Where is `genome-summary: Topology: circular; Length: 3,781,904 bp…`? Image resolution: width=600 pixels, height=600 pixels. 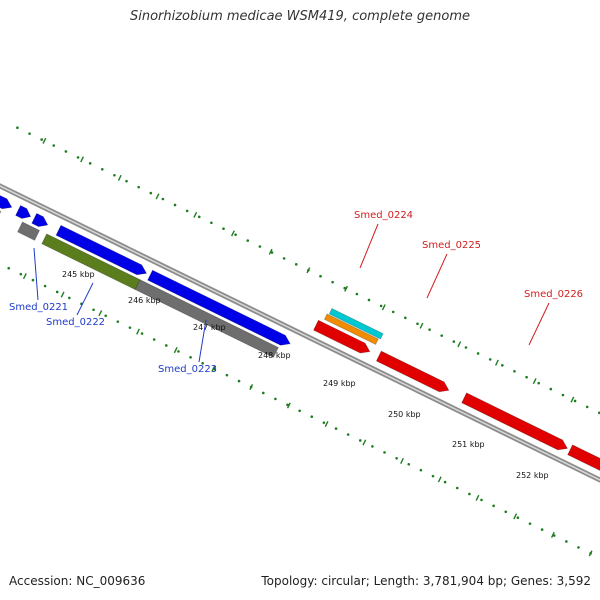 genome-summary: Topology: circular; Length: 3,781,904 bp… is located at coordinates (426, 581).